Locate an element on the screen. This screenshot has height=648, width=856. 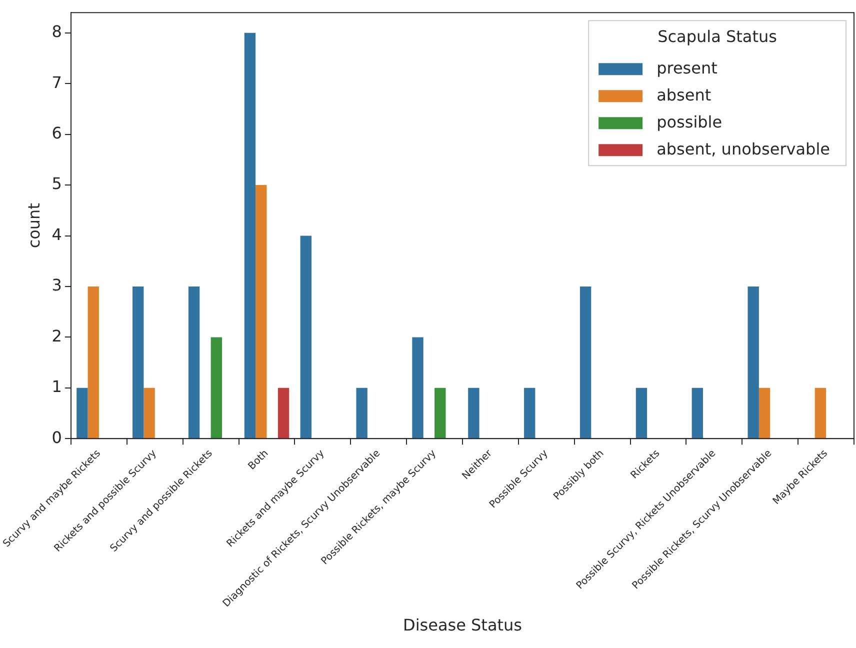
legend-label: absent is located at coordinates (684, 94).